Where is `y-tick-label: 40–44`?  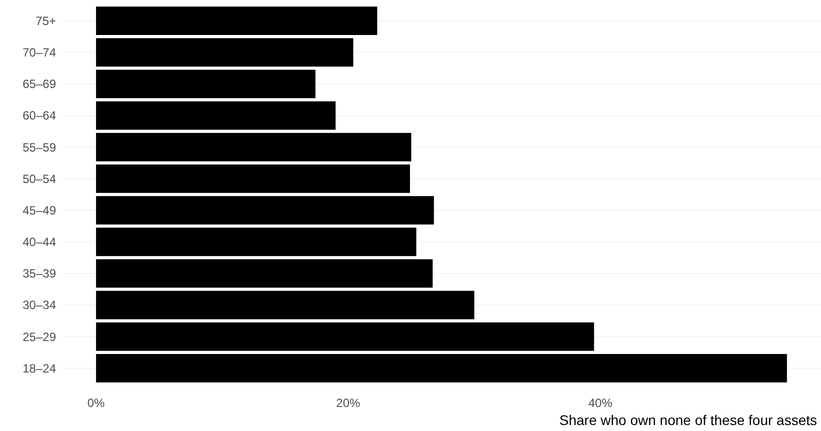
y-tick-label: 40–44 is located at coordinates (39, 242).